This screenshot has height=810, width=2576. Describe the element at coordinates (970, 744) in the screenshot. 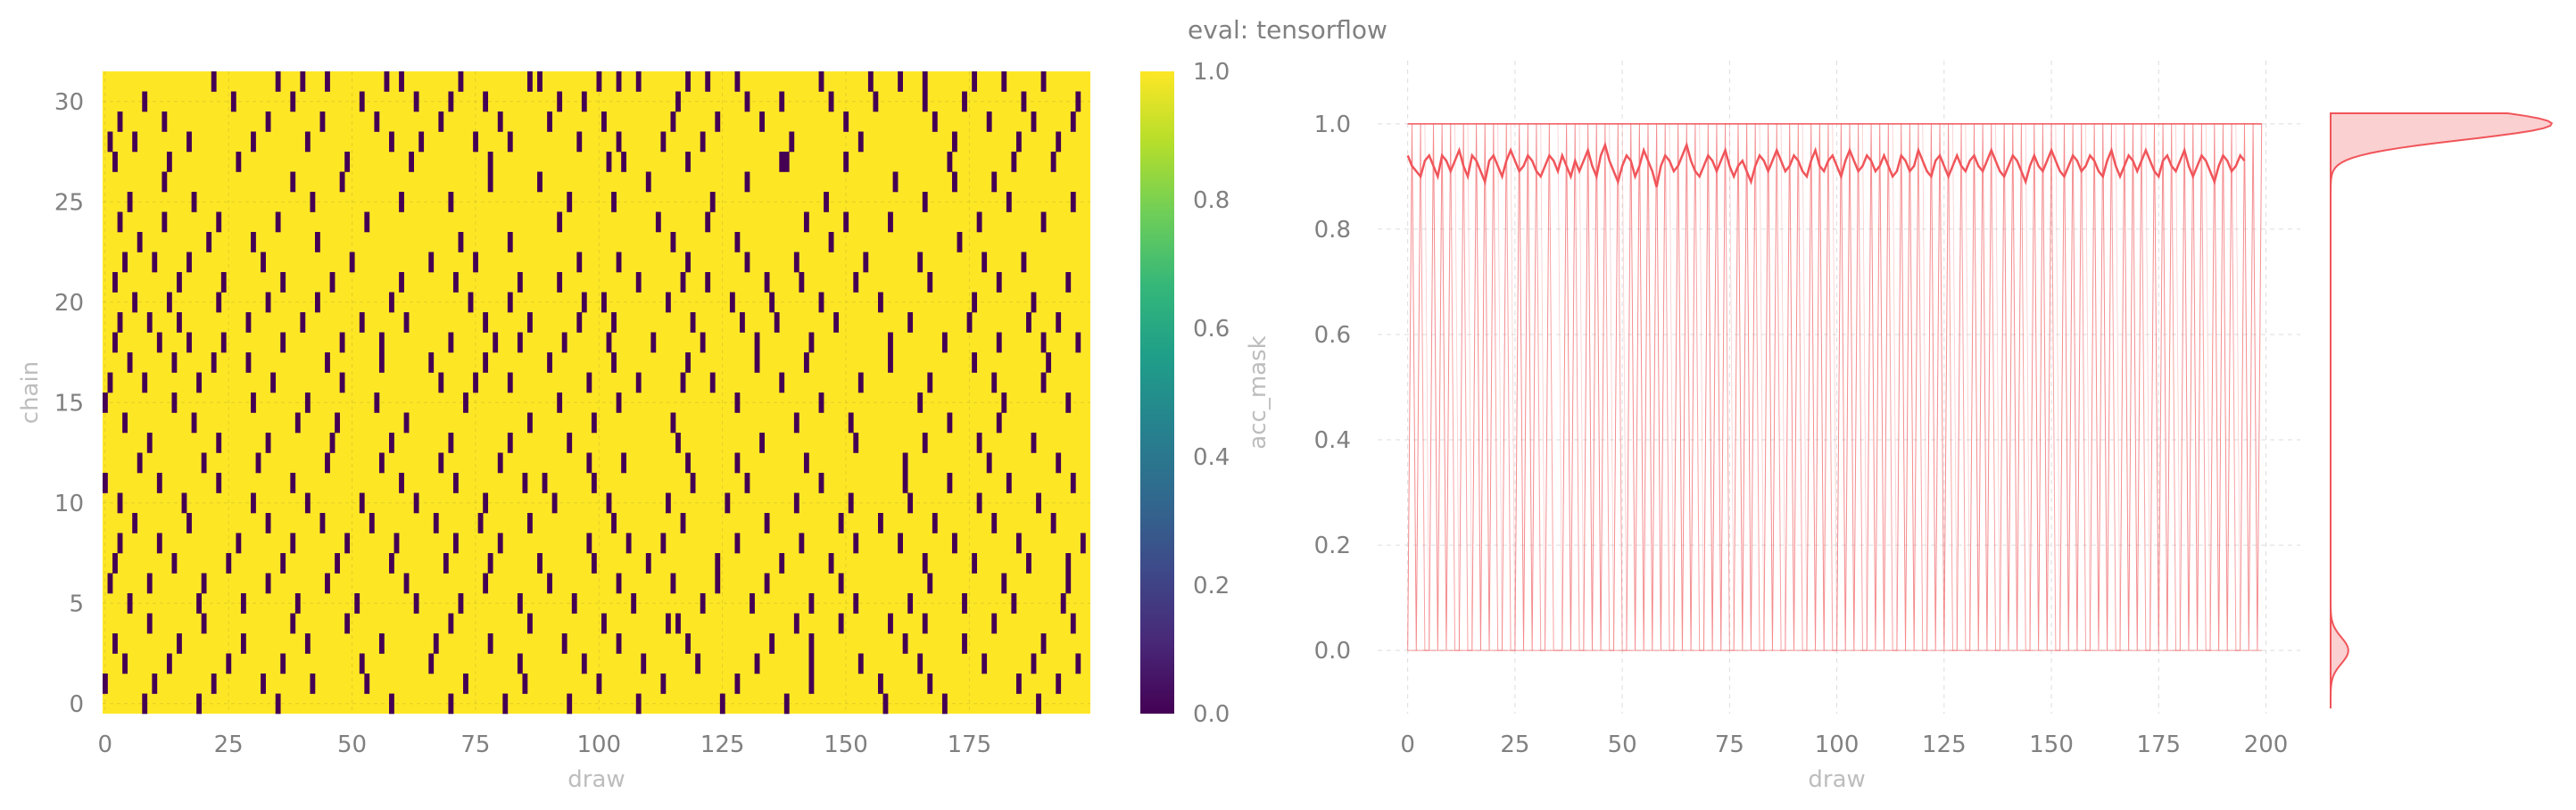

I see `heatmap-x-tick-label: 175` at that location.